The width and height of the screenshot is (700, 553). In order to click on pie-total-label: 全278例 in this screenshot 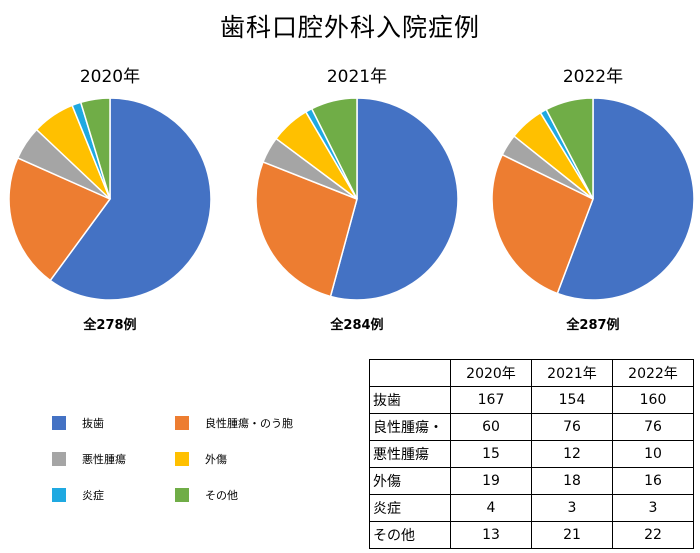, I will do `click(110, 325)`.